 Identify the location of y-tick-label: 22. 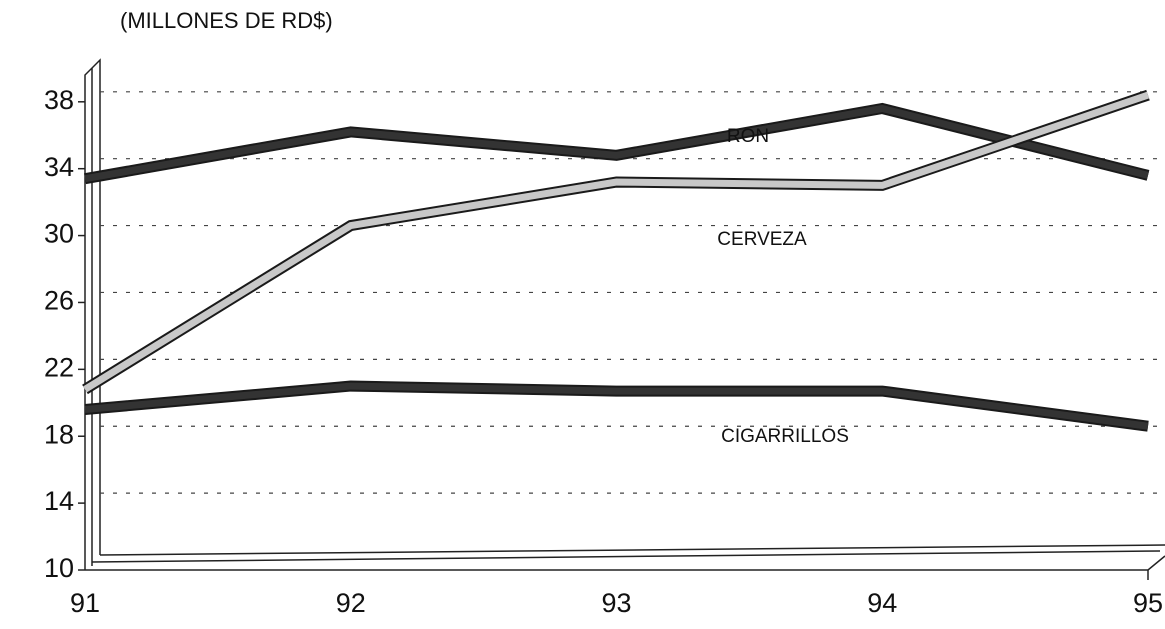
(59, 367).